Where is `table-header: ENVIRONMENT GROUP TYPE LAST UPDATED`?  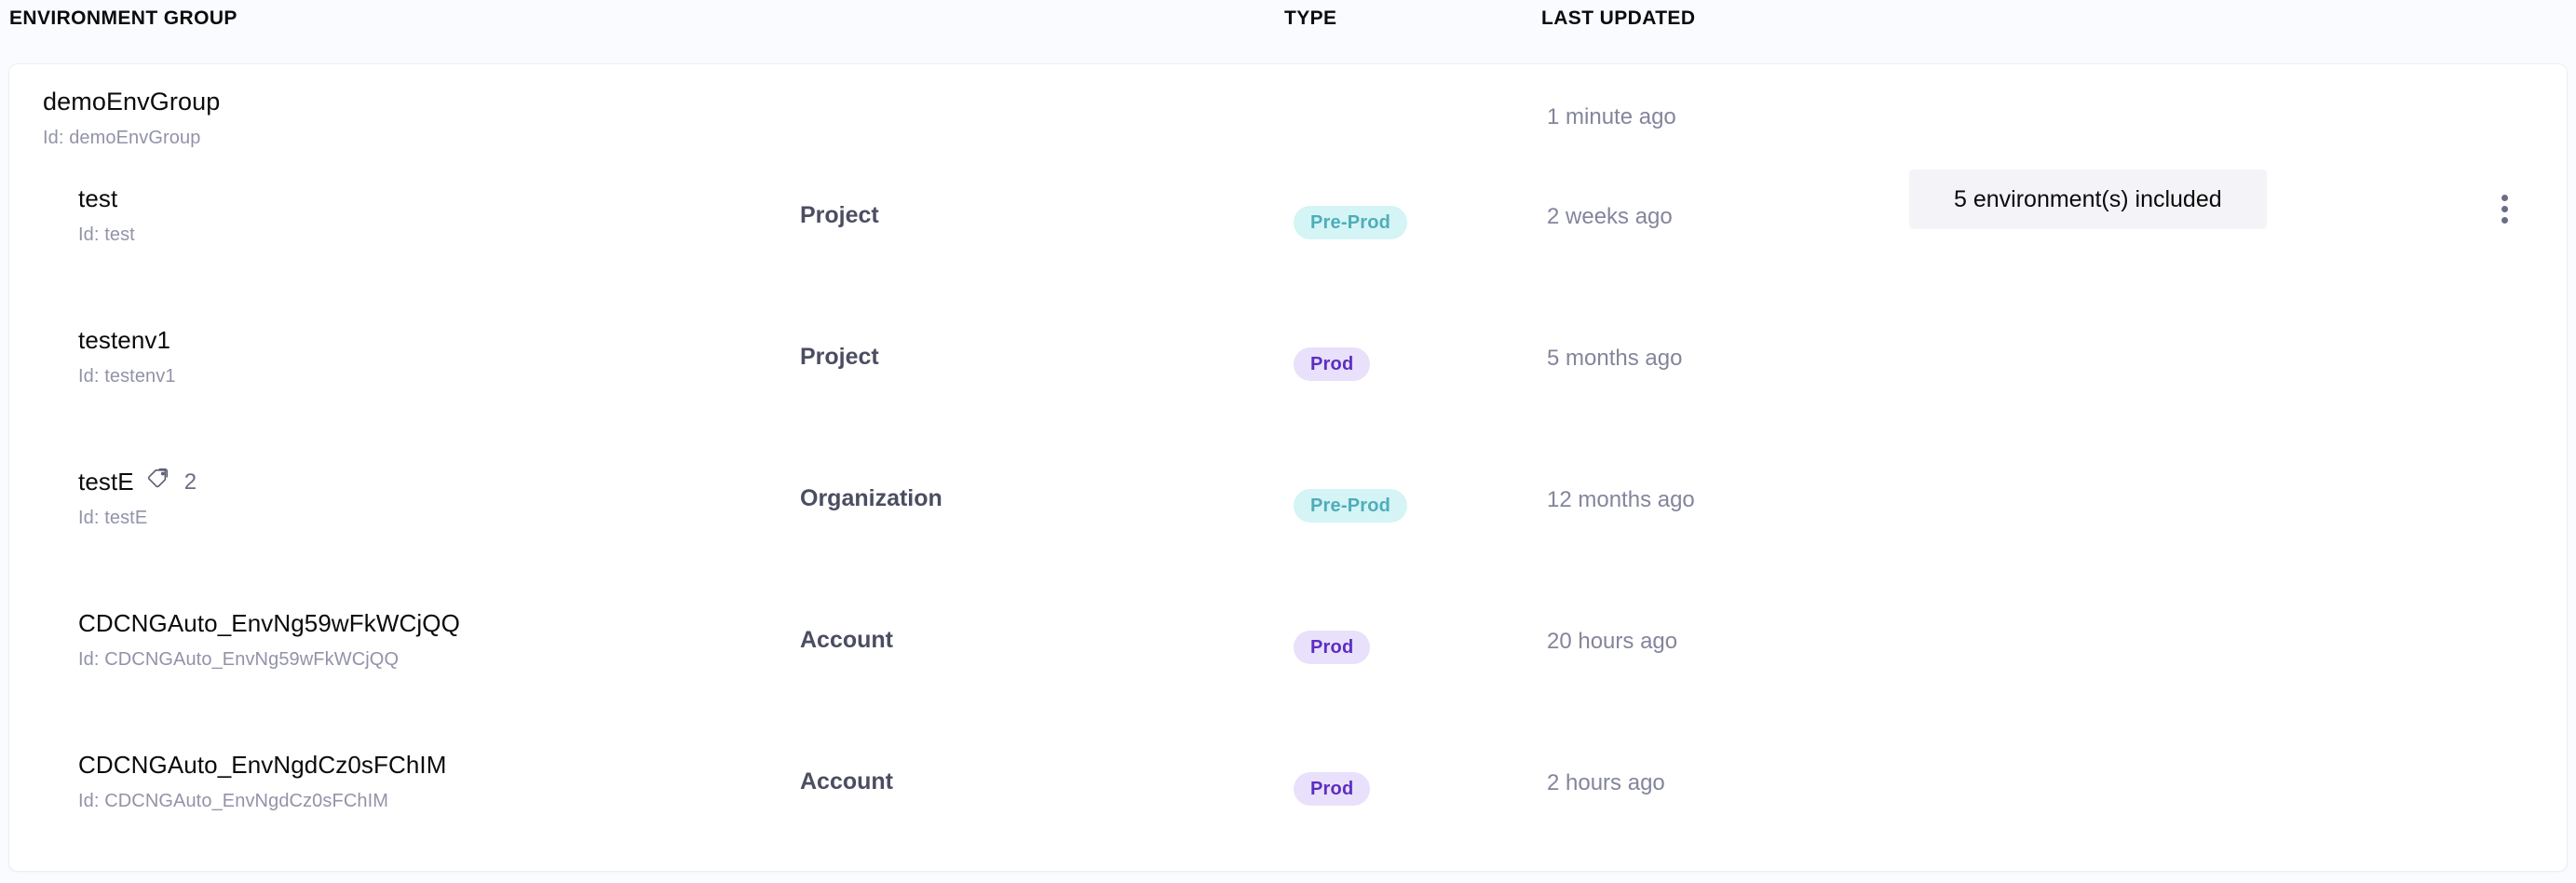
table-header: ENVIRONMENT GROUP TYPE LAST UPDATED is located at coordinates (1288, 25).